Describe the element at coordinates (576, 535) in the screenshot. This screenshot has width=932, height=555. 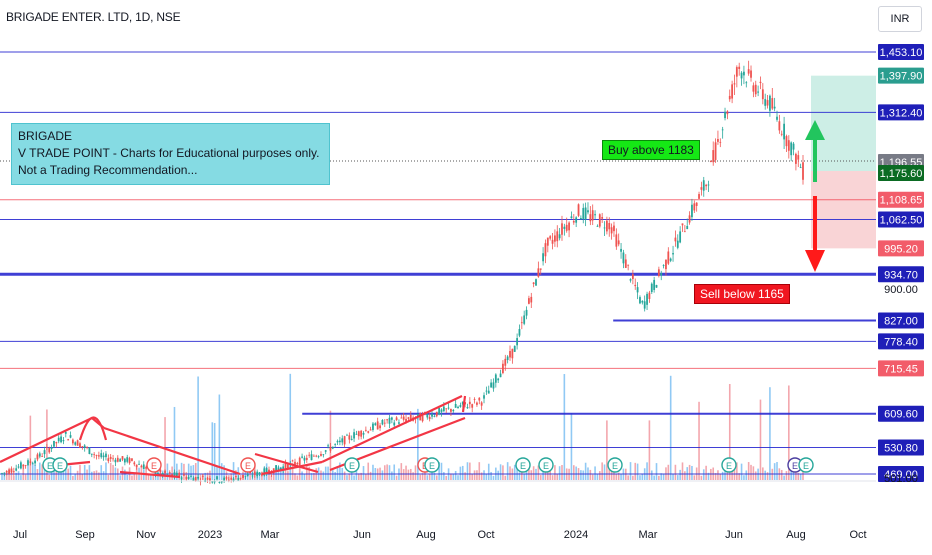
I see `x-tick-label: 2024` at that location.